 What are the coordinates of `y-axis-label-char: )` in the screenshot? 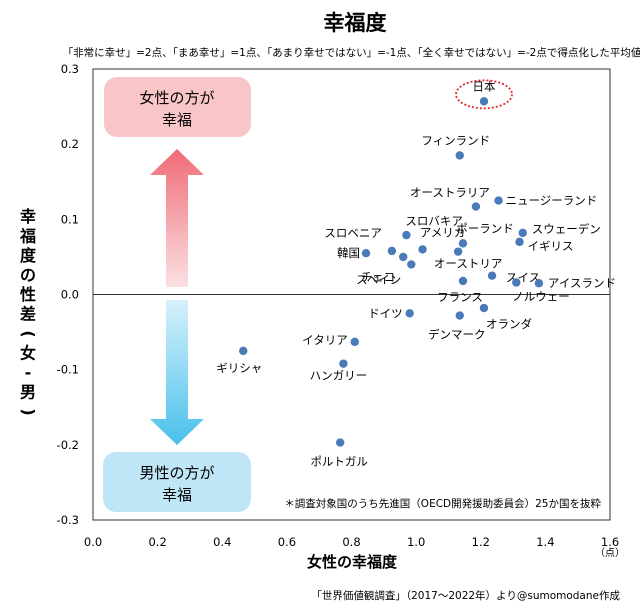 It's located at (28, 411).